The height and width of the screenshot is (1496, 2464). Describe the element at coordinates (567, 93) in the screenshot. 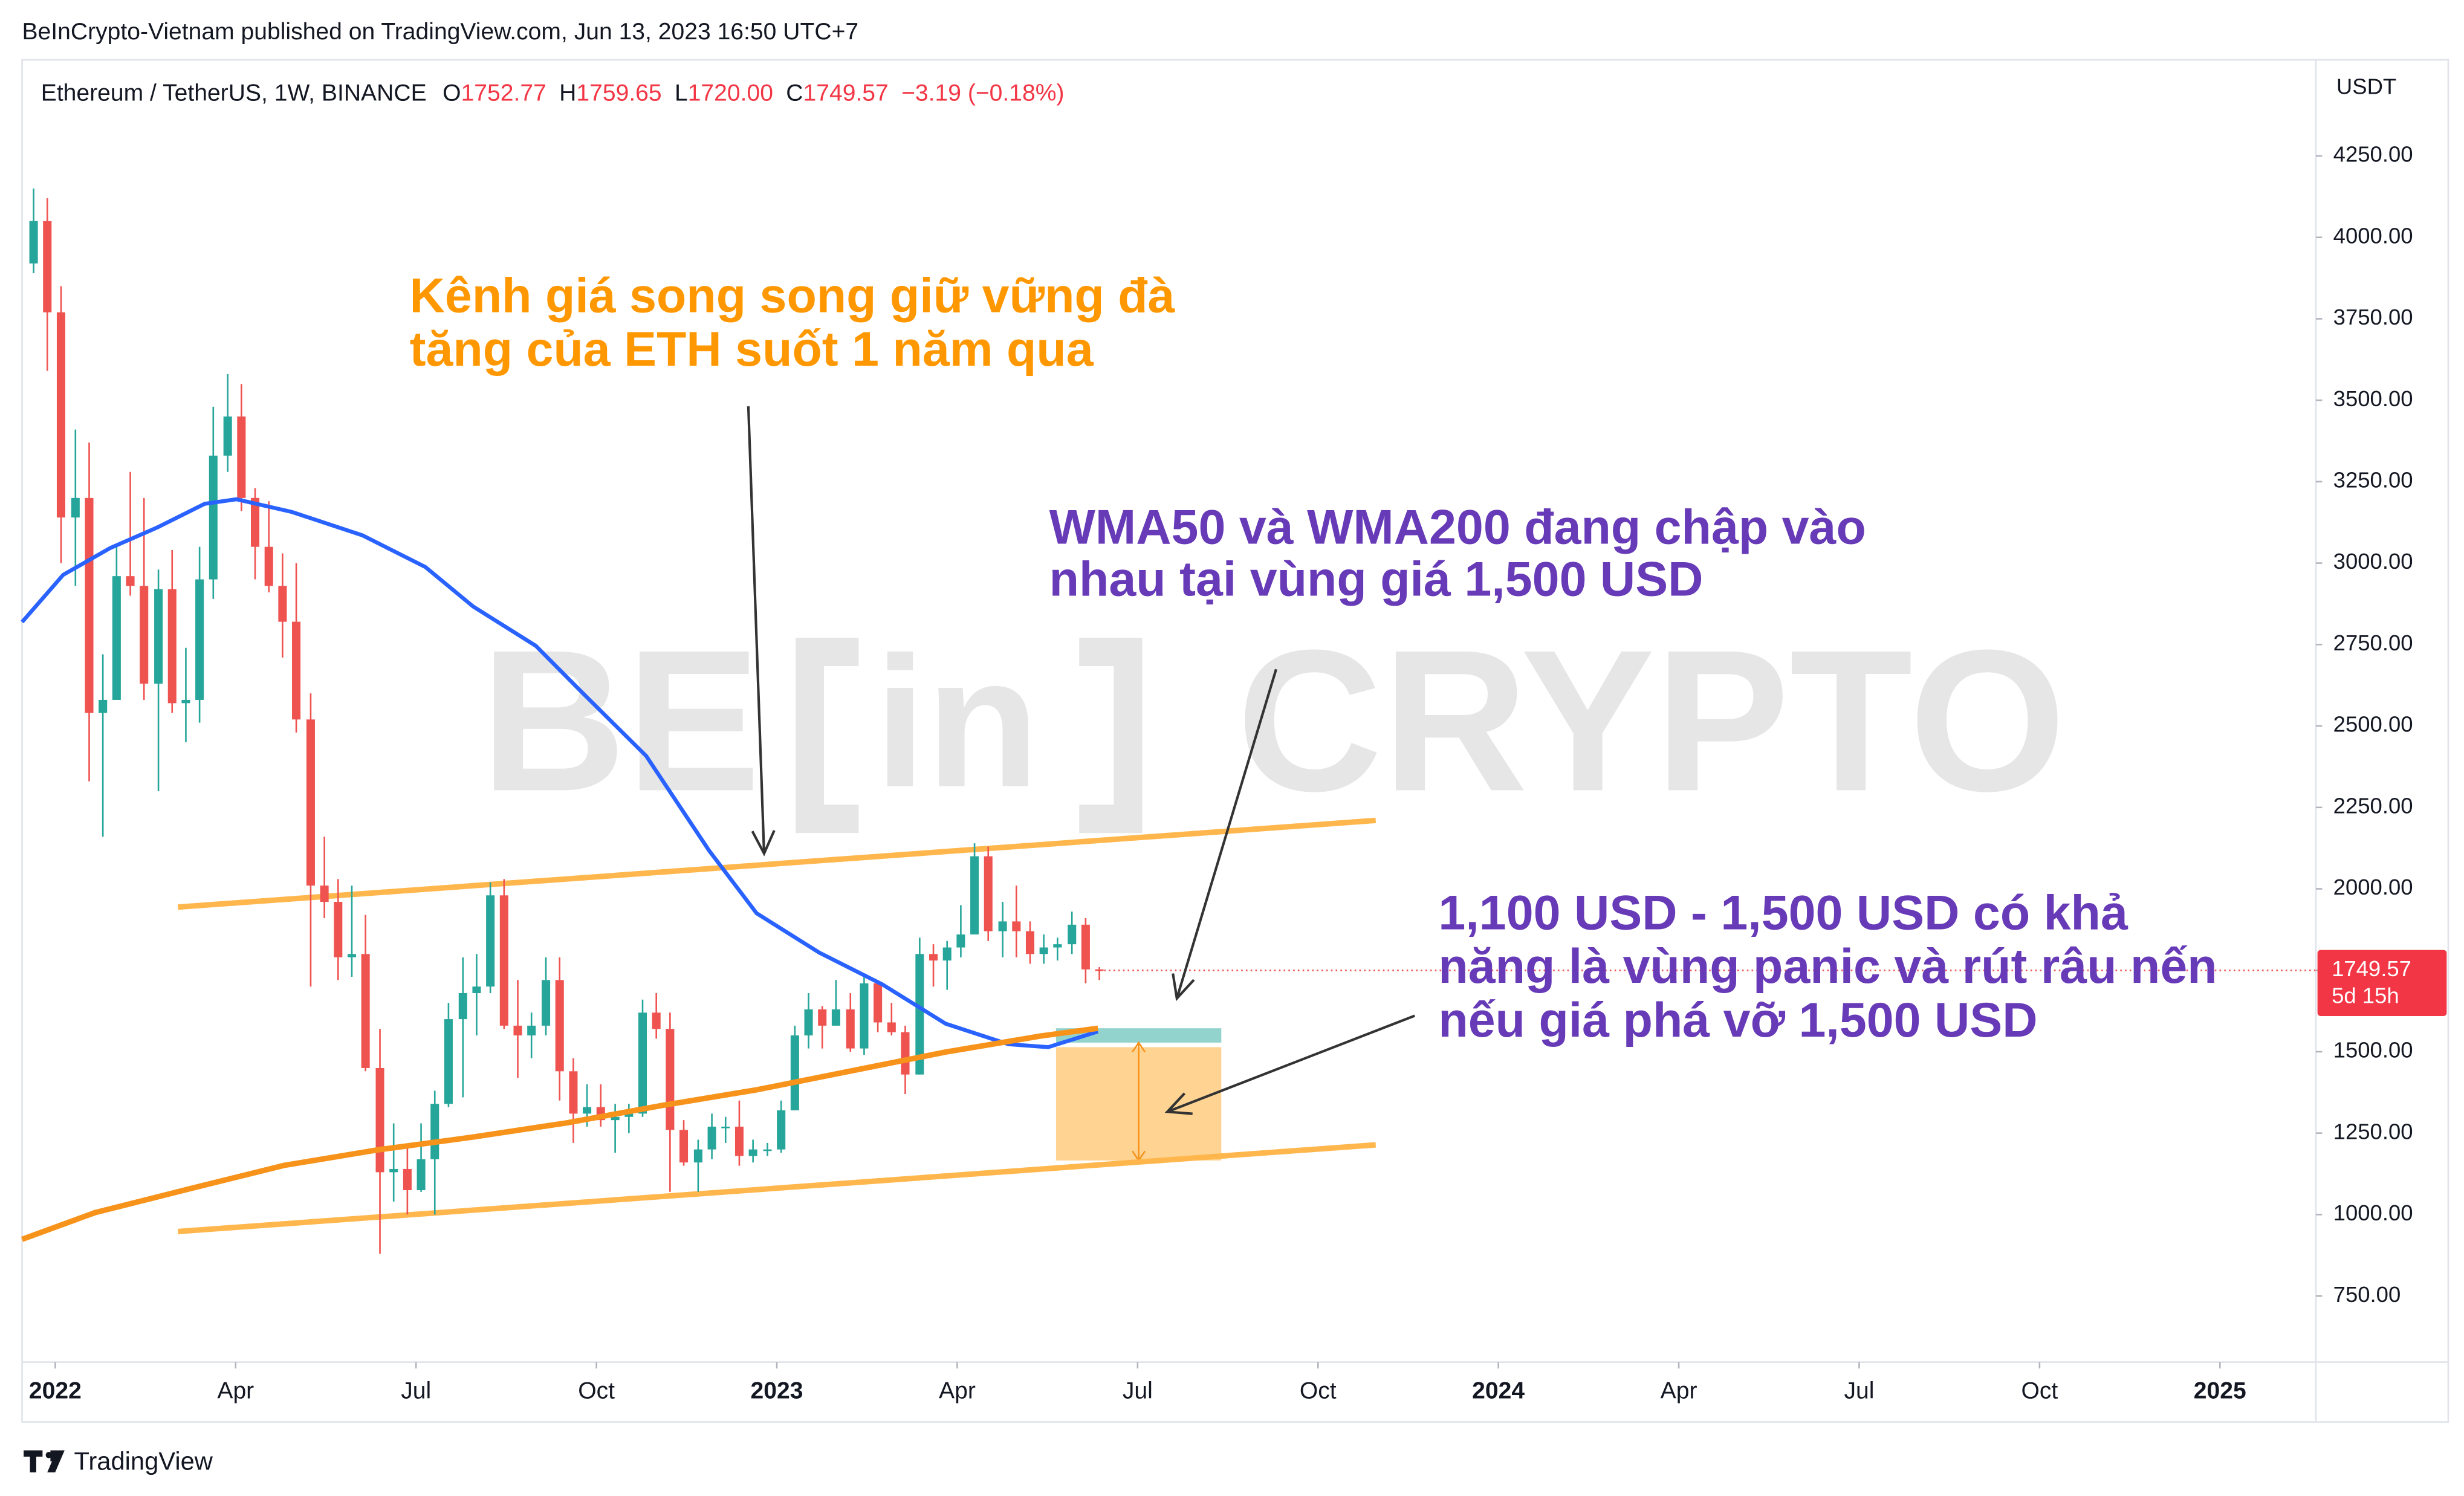

I see `legend-label: H` at that location.